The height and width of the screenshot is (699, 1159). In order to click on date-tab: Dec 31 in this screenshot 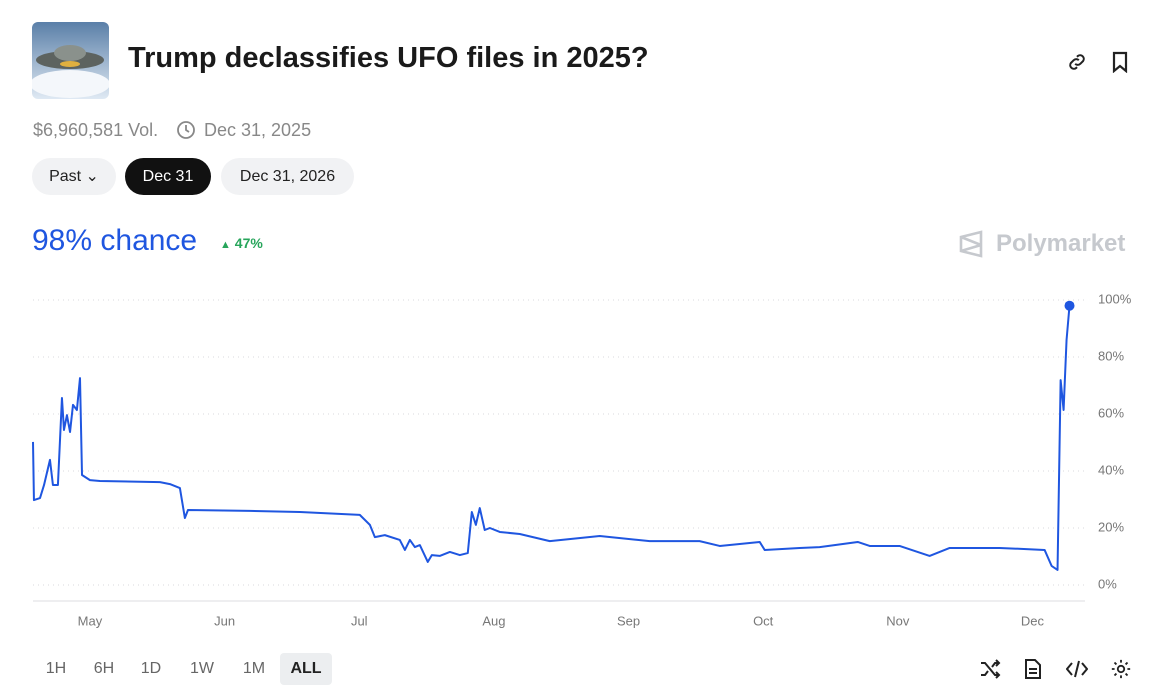, I will do `click(168, 176)`.